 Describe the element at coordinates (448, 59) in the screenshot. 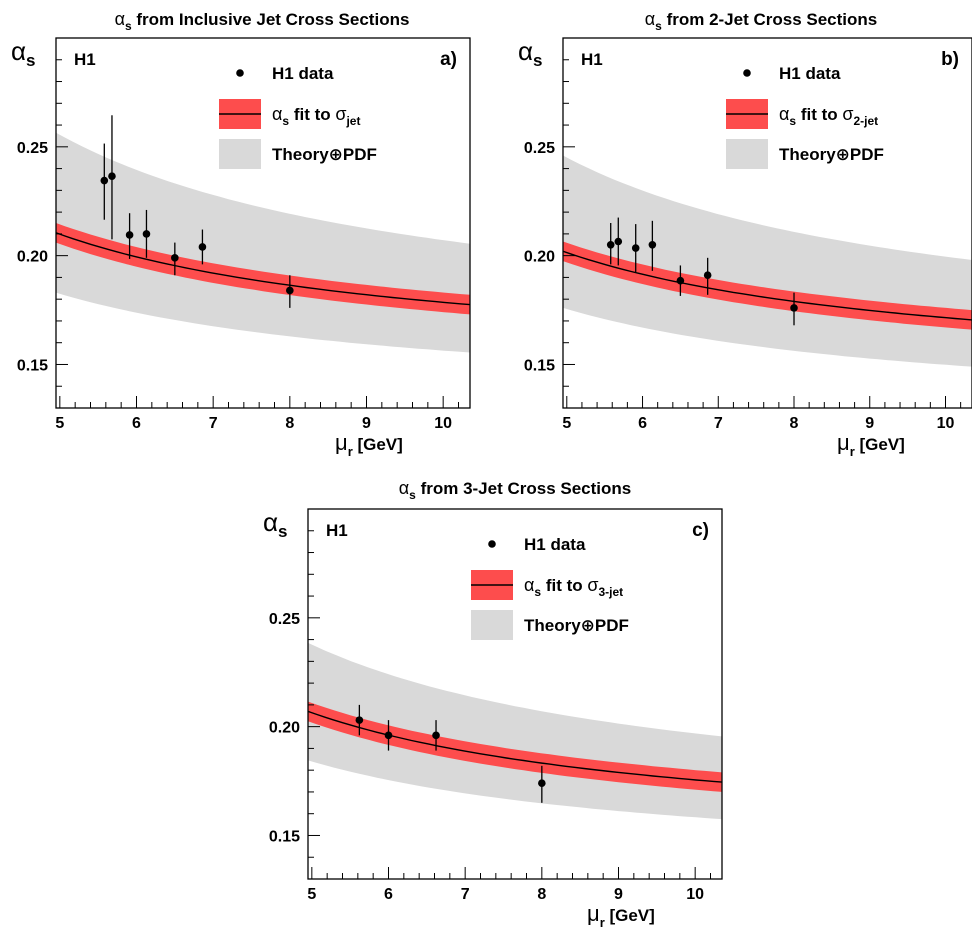

I see `panel-label: a)` at that location.